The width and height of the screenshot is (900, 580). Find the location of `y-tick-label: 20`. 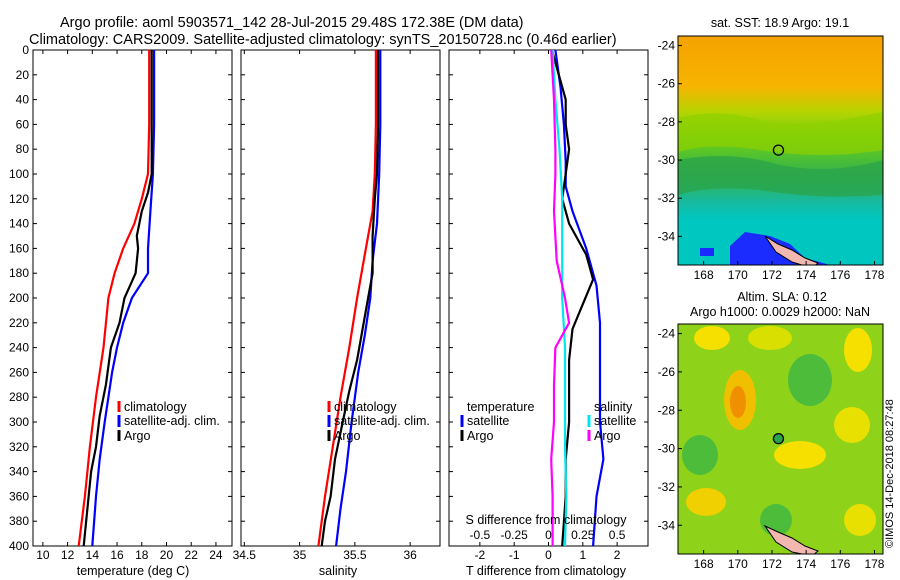

y-tick-label: 20 is located at coordinates (23, 75).